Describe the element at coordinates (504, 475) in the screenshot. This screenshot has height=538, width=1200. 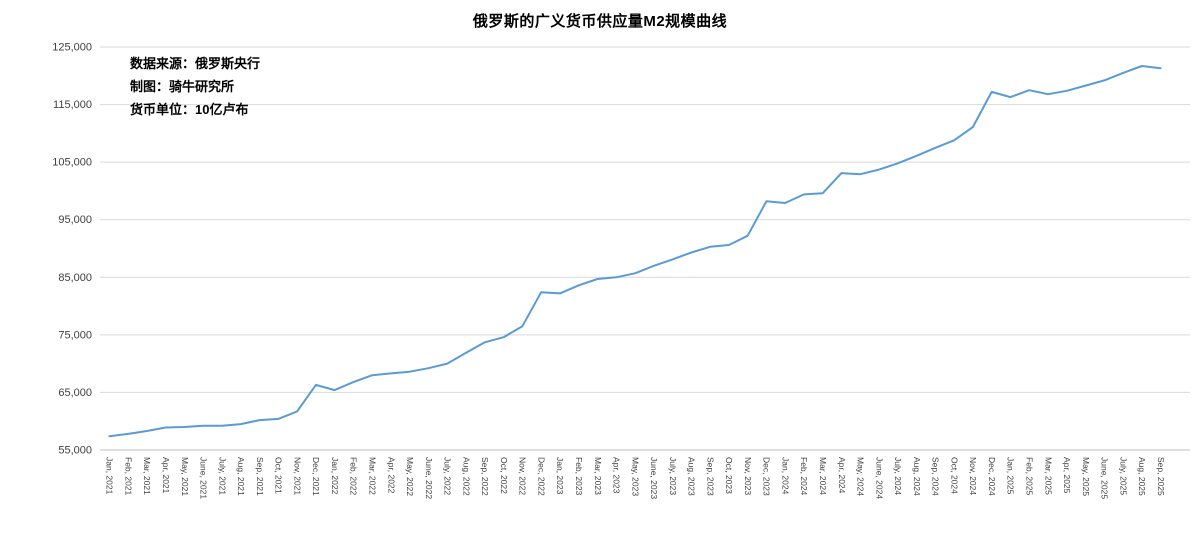
I see `x-axis-tick-label: Oct, 2022` at that location.